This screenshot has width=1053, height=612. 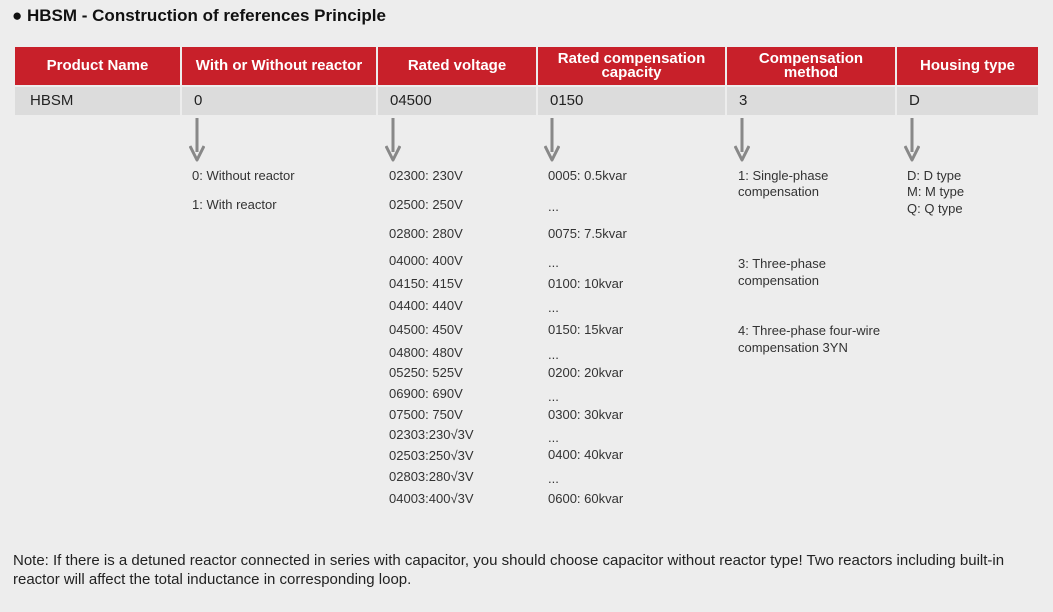 What do you see at coordinates (234, 204) in the screenshot?
I see `reactor-option: 1: With reactor` at bounding box center [234, 204].